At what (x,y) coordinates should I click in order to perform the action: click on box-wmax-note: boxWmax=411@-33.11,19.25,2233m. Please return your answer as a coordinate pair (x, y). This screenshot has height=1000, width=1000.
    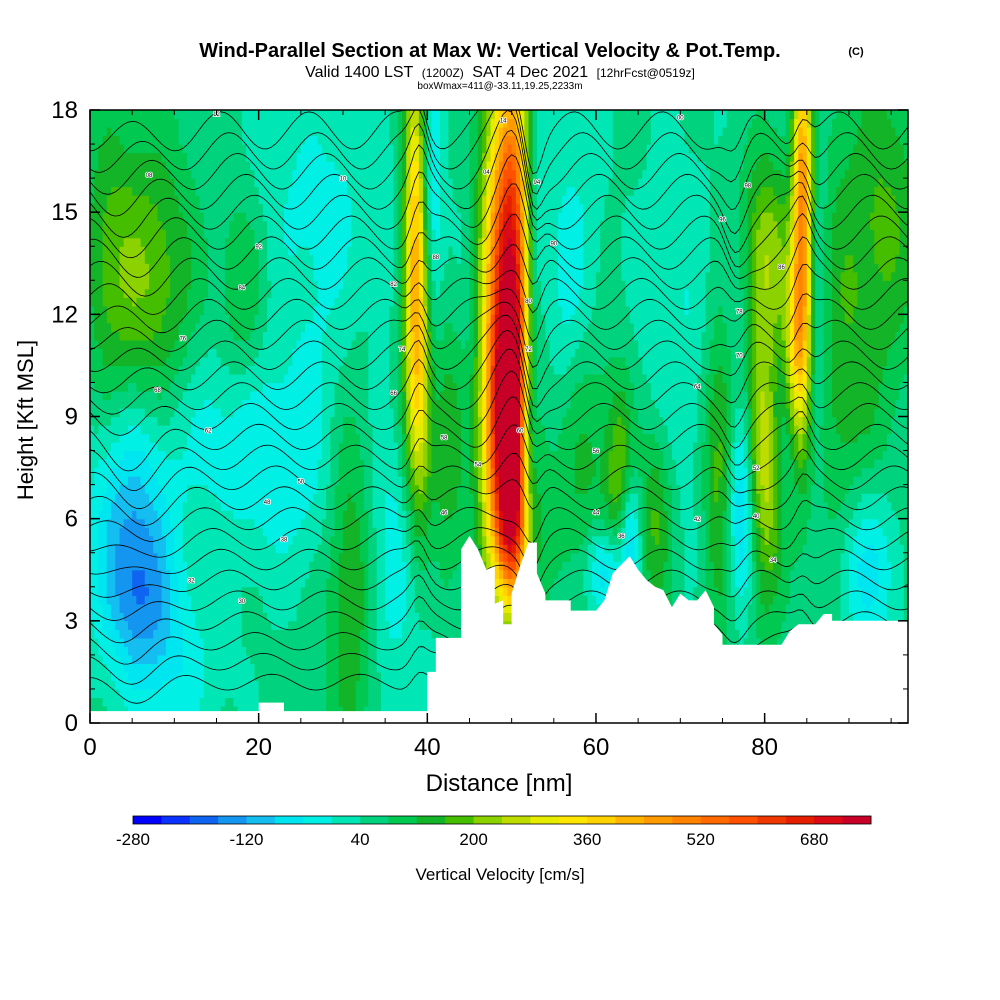
    Looking at the image, I should click on (499, 86).